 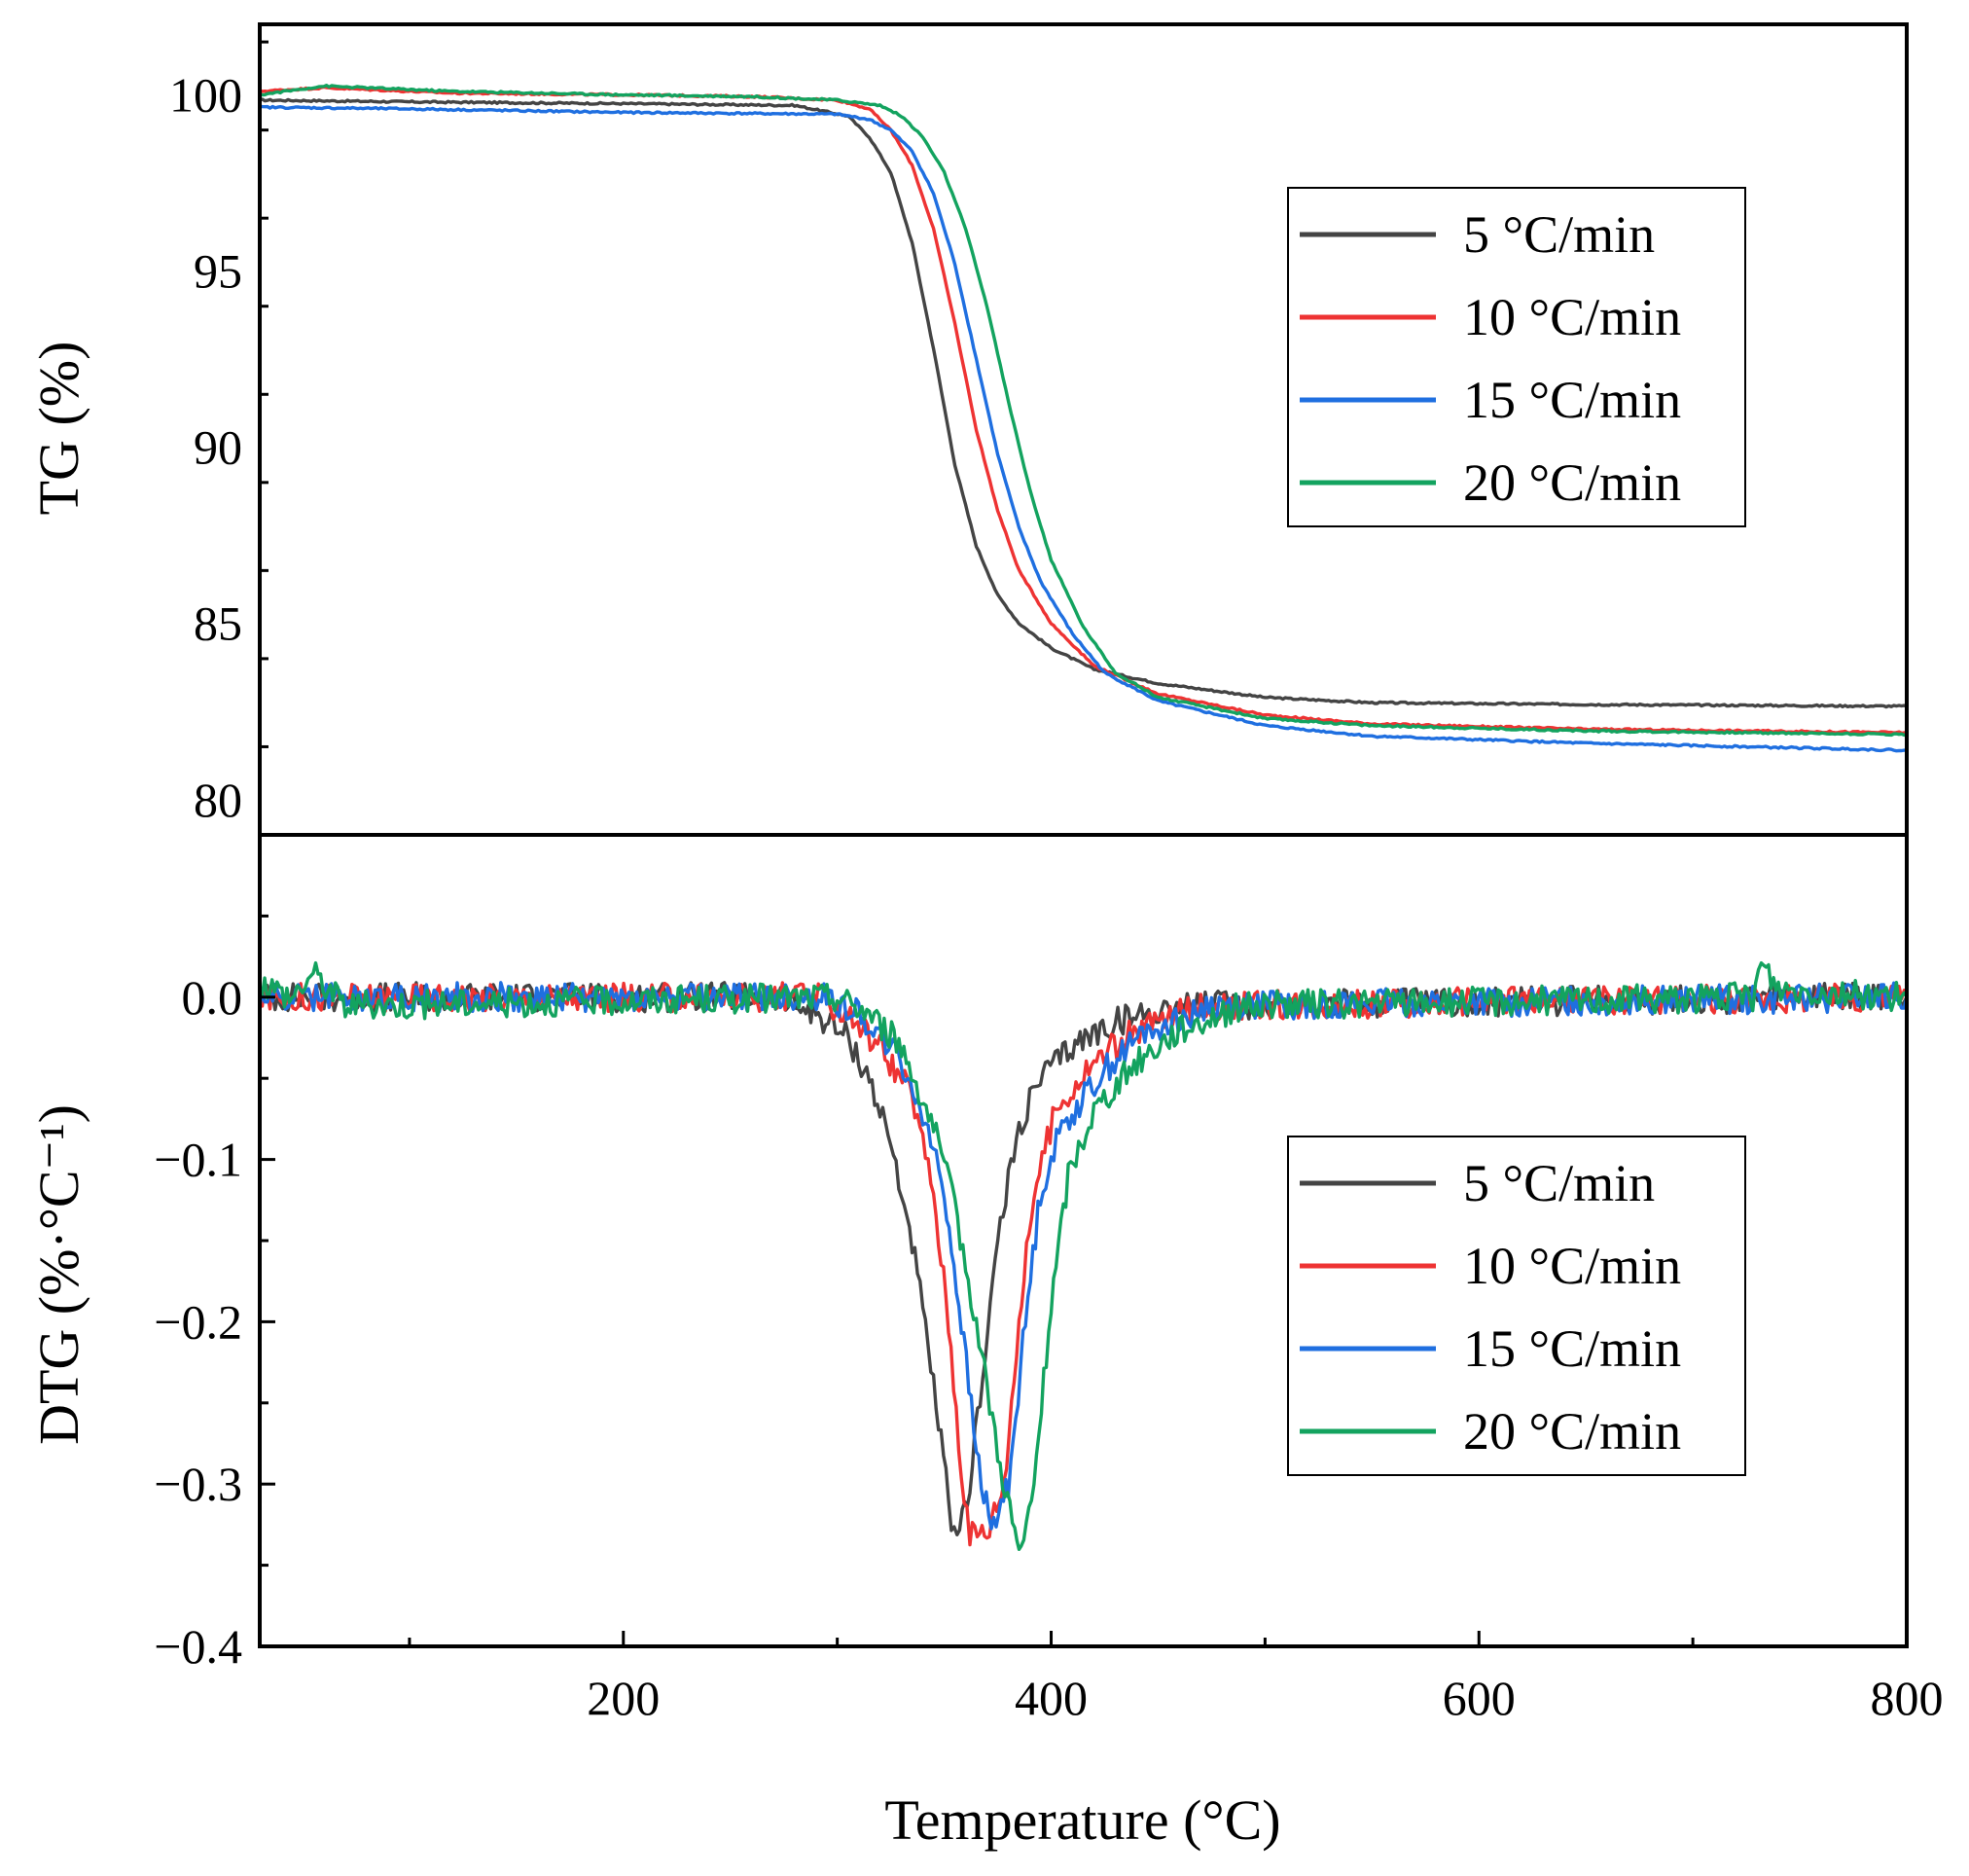 I want to click on y-tick-label-1-0: −0.4, so click(x=198, y=1646).